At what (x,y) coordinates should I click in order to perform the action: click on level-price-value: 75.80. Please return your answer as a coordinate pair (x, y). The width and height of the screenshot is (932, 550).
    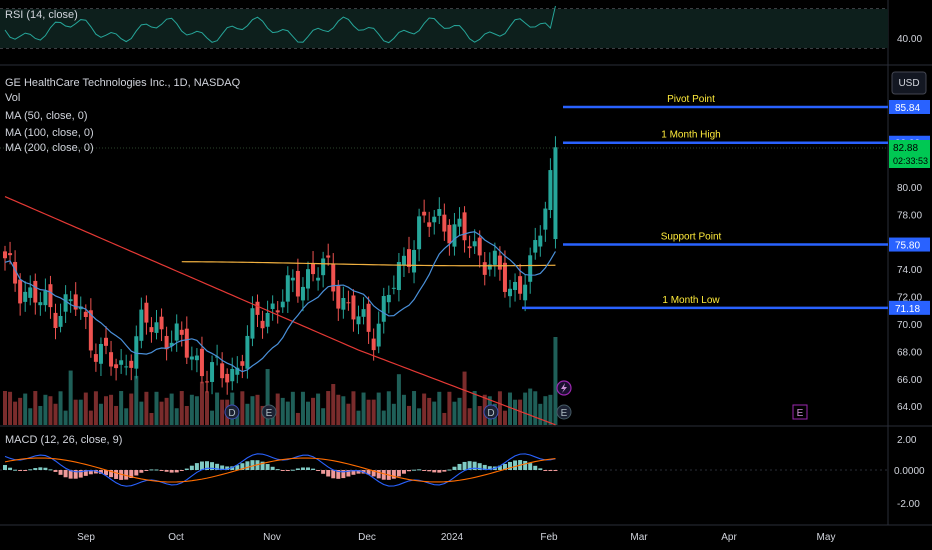
    Looking at the image, I should click on (907, 246).